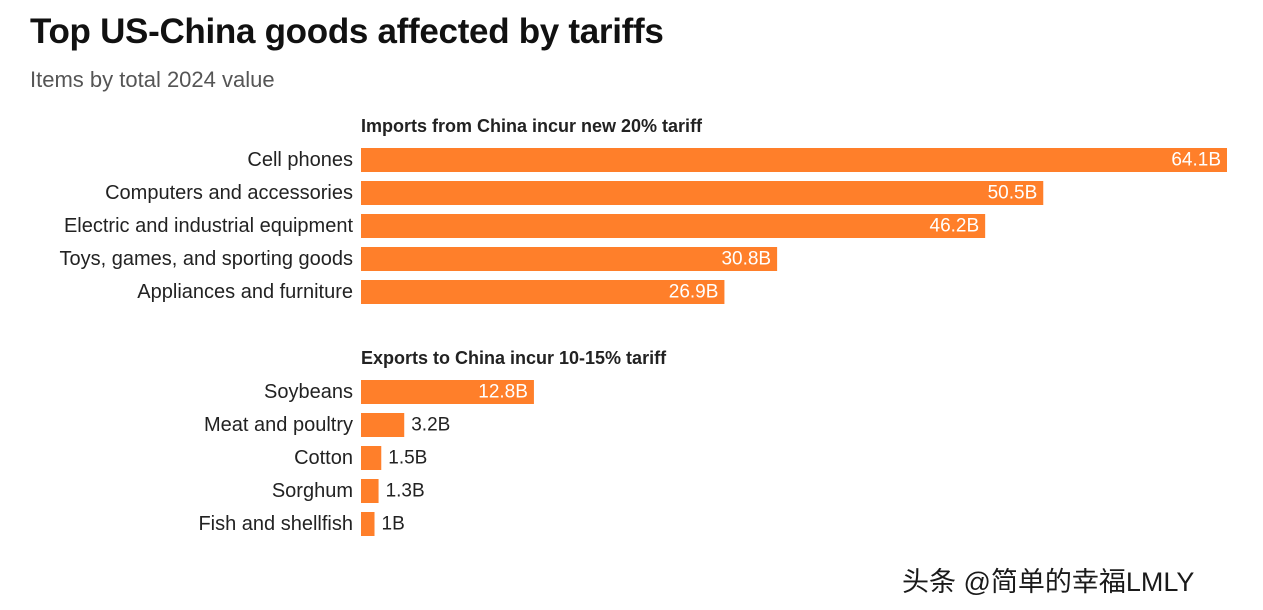 The image size is (1263, 610). Describe the element at coordinates (208, 226) in the screenshot. I see `category-label: Electric and industrial equipment` at that location.